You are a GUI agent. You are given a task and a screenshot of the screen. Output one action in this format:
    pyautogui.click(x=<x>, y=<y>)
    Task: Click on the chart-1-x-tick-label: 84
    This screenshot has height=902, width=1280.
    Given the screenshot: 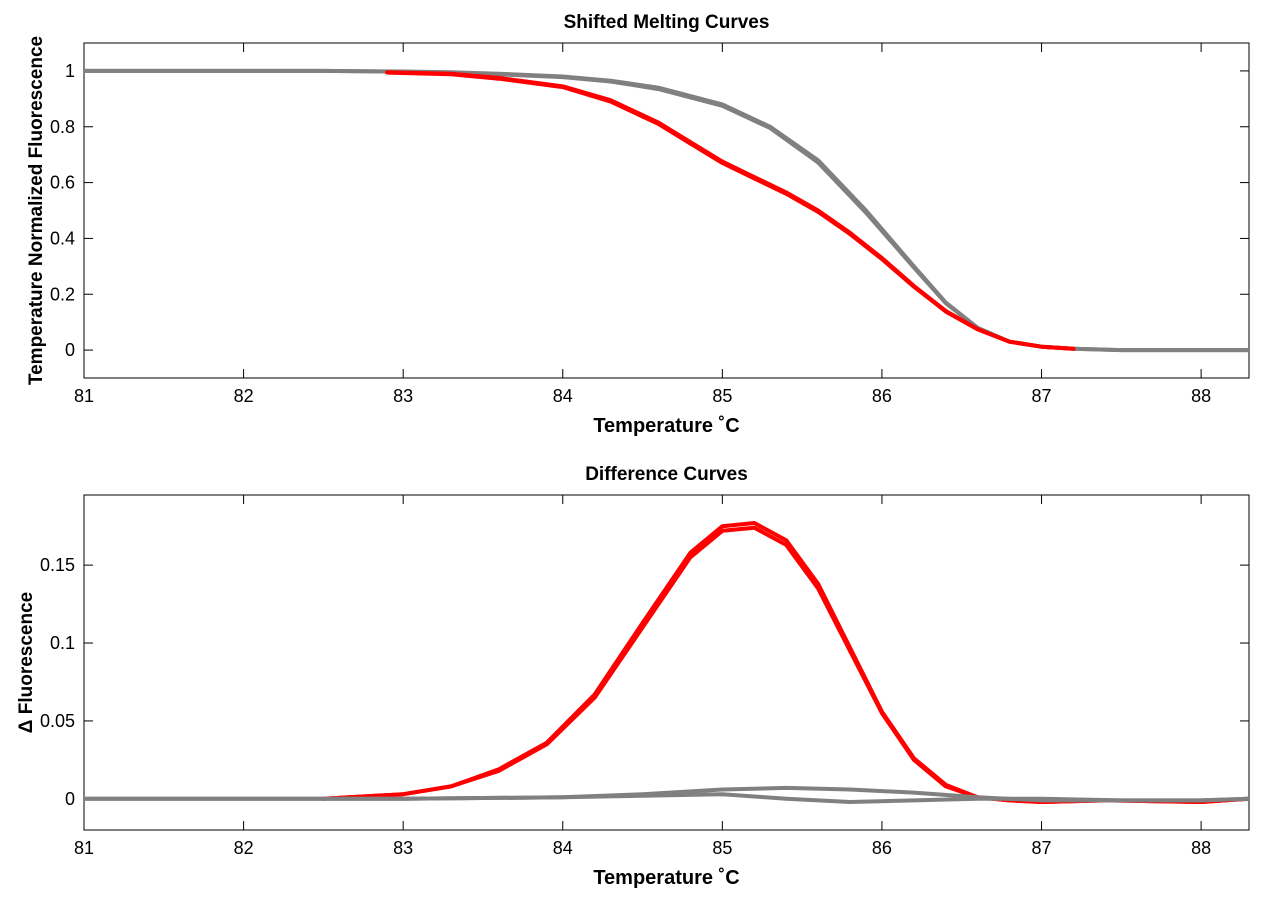 What is the action you would take?
    pyautogui.click(x=563, y=848)
    